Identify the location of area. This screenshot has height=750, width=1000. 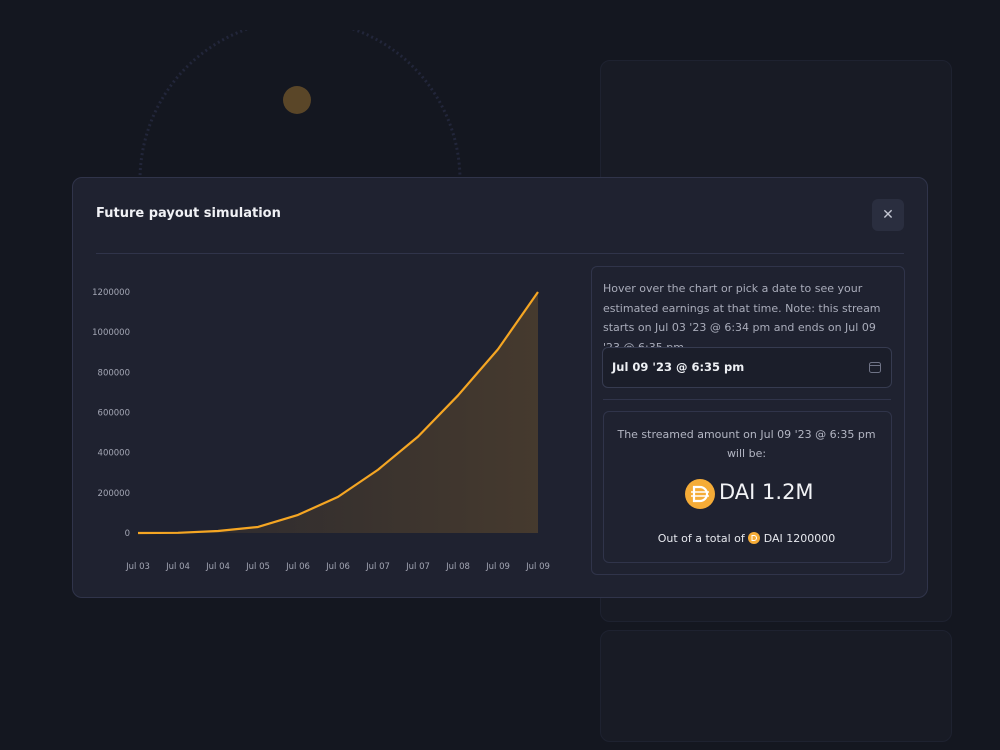
(338, 412).